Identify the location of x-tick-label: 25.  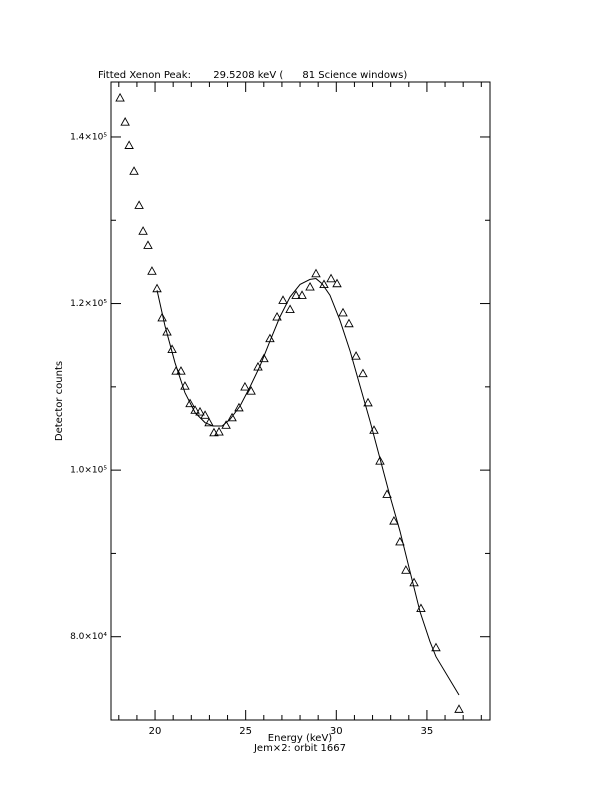
(245, 731).